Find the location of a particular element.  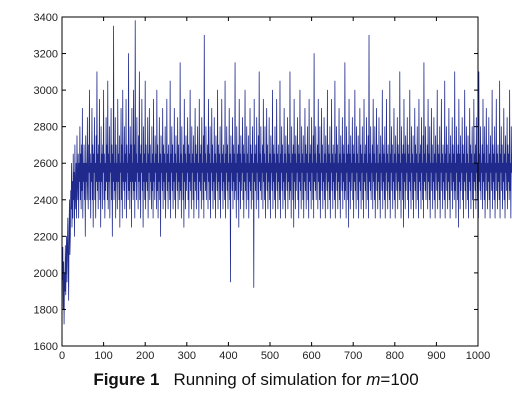

x-tick-label: 600 is located at coordinates (311, 356).